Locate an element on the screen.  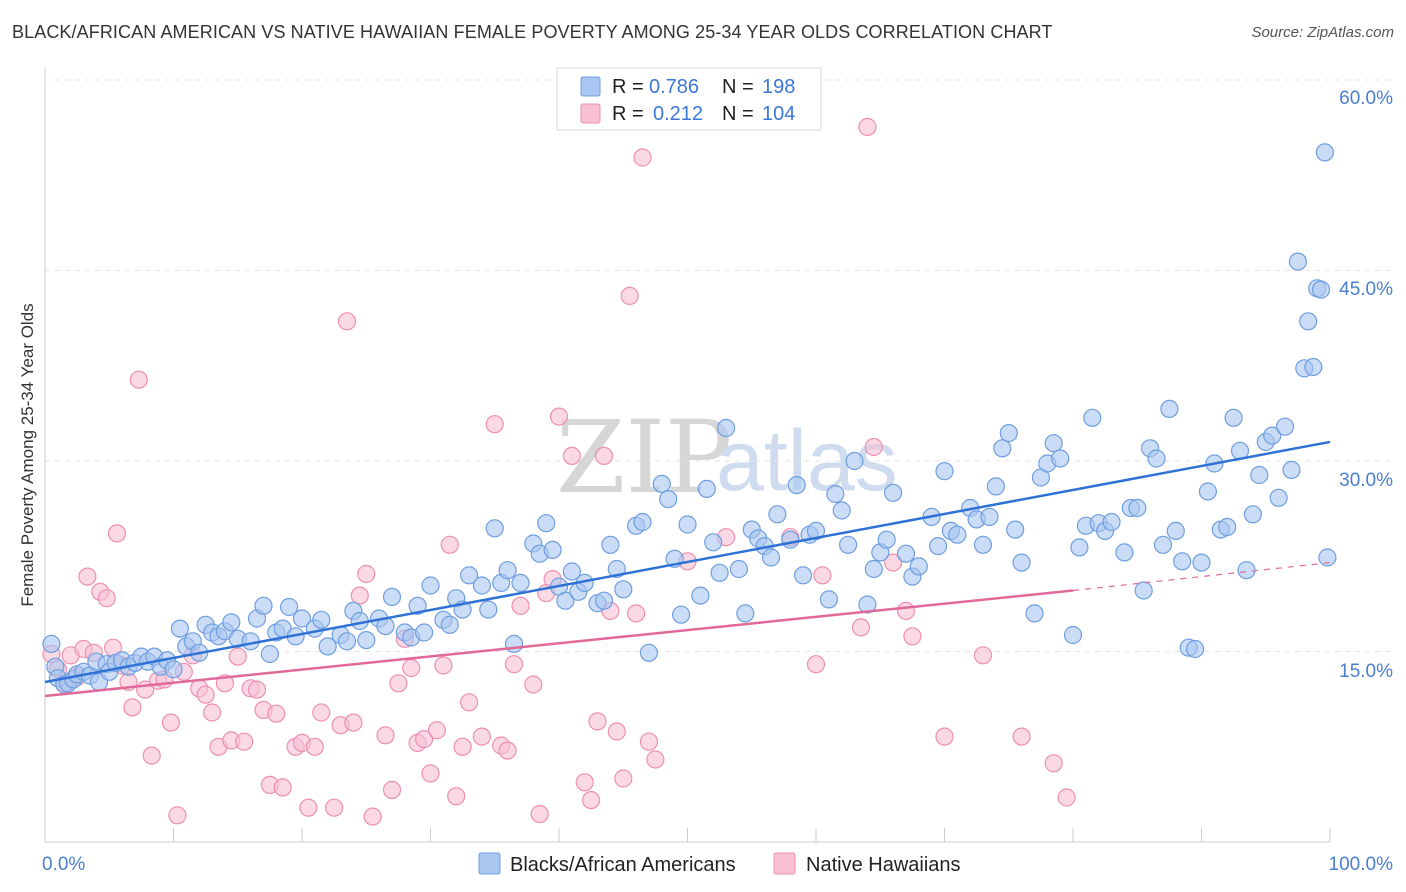
blue-n-label: N = is located at coordinates (738, 87).